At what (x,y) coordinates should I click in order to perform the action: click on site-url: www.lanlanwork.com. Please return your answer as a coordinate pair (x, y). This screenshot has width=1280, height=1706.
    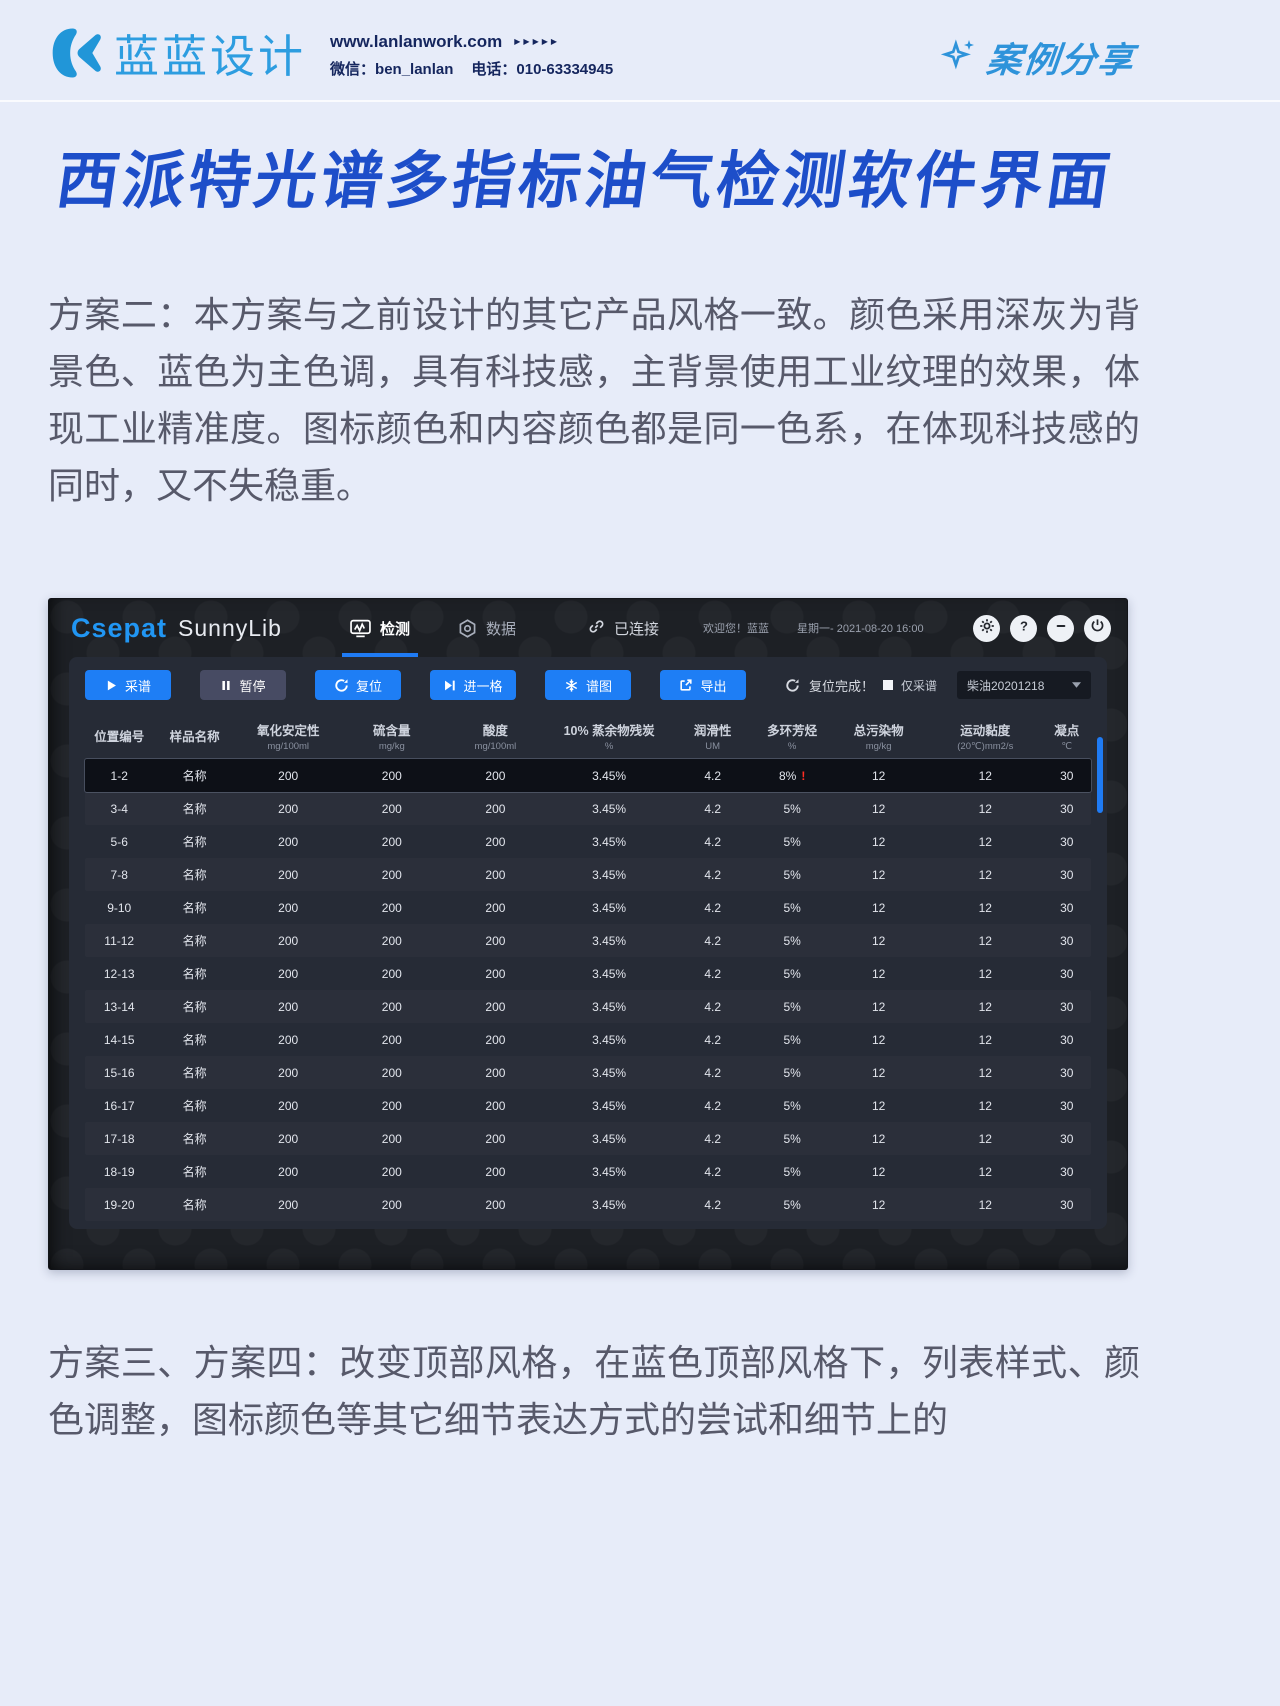
    Looking at the image, I should click on (416, 41).